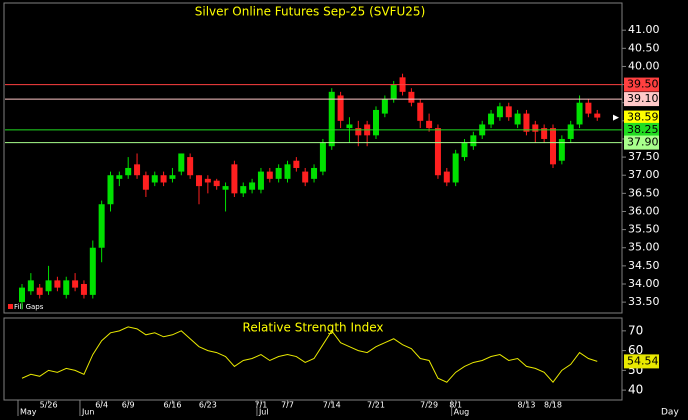 This screenshot has width=688, height=420. What do you see at coordinates (310, 12) in the screenshot?
I see `chart-title: Silver Online Futures Sep-25 (SVFU25)` at bounding box center [310, 12].